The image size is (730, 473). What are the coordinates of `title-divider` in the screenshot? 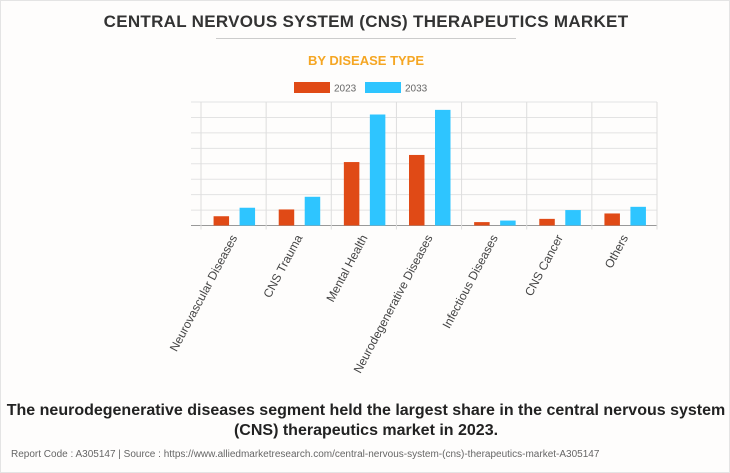 It's located at (366, 38).